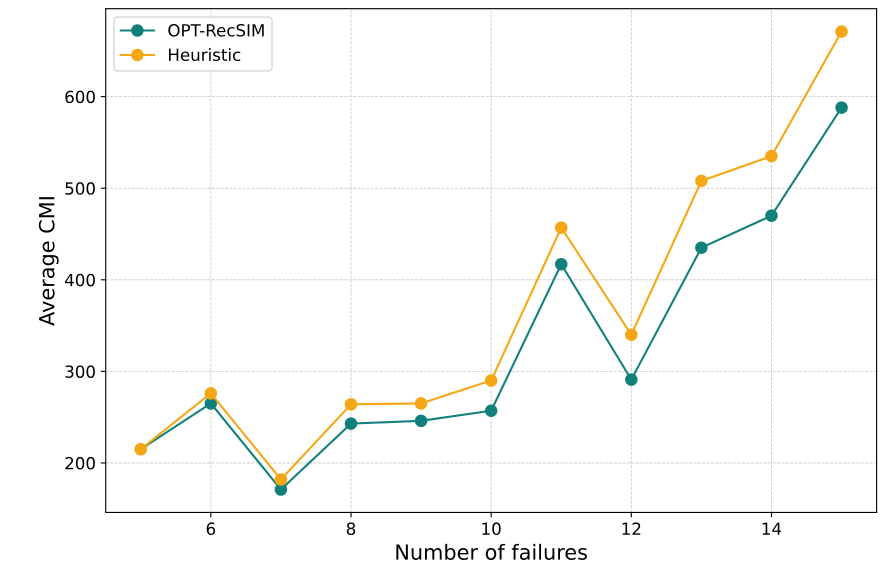 This screenshot has width=881, height=579. What do you see at coordinates (80, 463) in the screenshot?
I see `y-tick-label: 200` at bounding box center [80, 463].